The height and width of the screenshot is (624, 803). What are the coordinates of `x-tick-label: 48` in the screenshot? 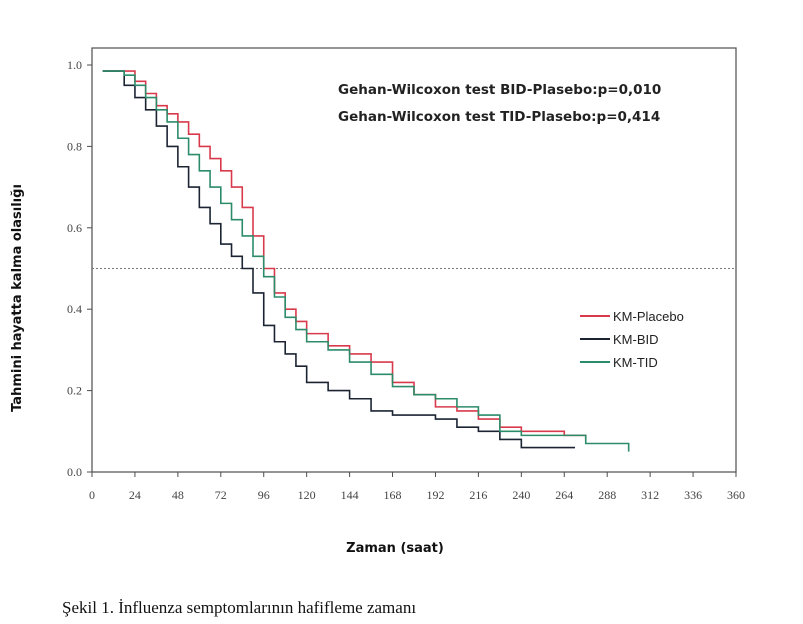 It's located at (178, 495).